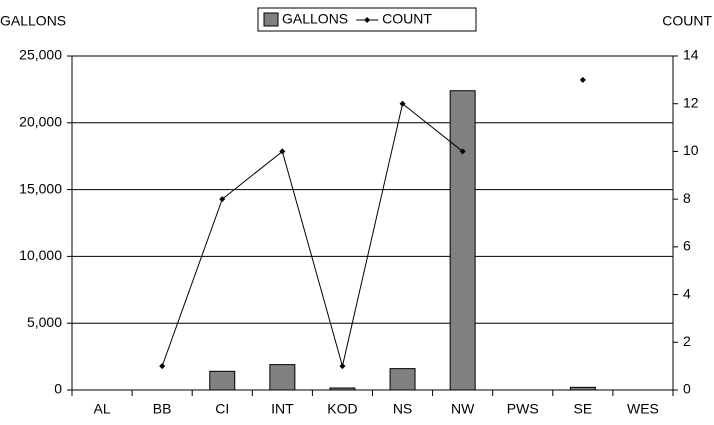  Describe the element at coordinates (691, 55) in the screenshot. I see `y2-tick-label: 14` at that location.